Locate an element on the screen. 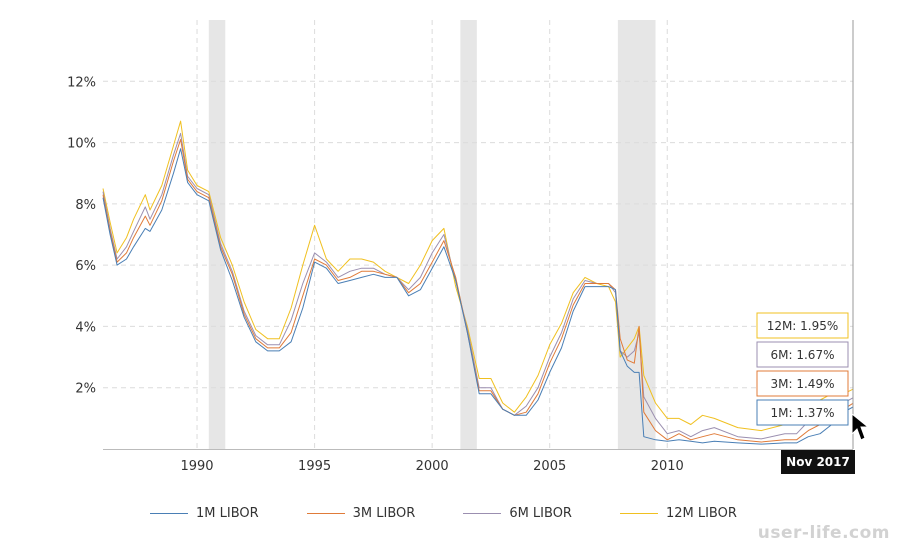  tooltip-entry-3: 1M: 1.37% is located at coordinates (802, 412).